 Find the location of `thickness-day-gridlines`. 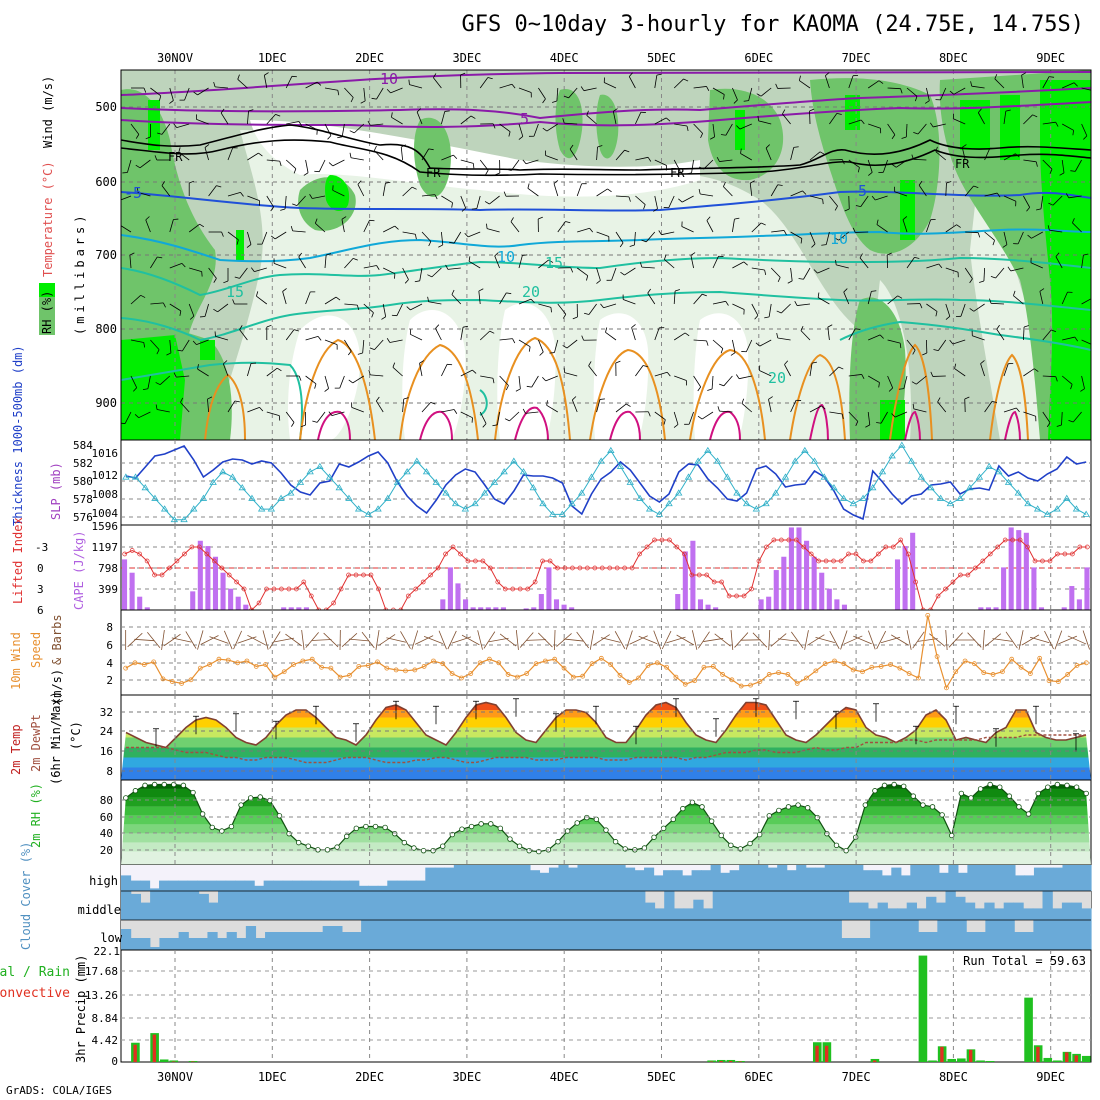

thickness-day-gridlines is located at coordinates (613, 482).